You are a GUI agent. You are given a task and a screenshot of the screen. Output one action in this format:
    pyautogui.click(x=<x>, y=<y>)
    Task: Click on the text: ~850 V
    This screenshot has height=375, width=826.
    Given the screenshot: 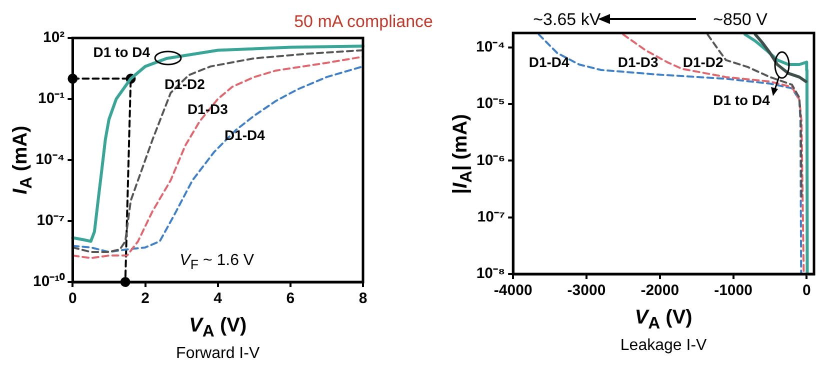 What is the action you would take?
    pyautogui.click(x=740, y=19)
    